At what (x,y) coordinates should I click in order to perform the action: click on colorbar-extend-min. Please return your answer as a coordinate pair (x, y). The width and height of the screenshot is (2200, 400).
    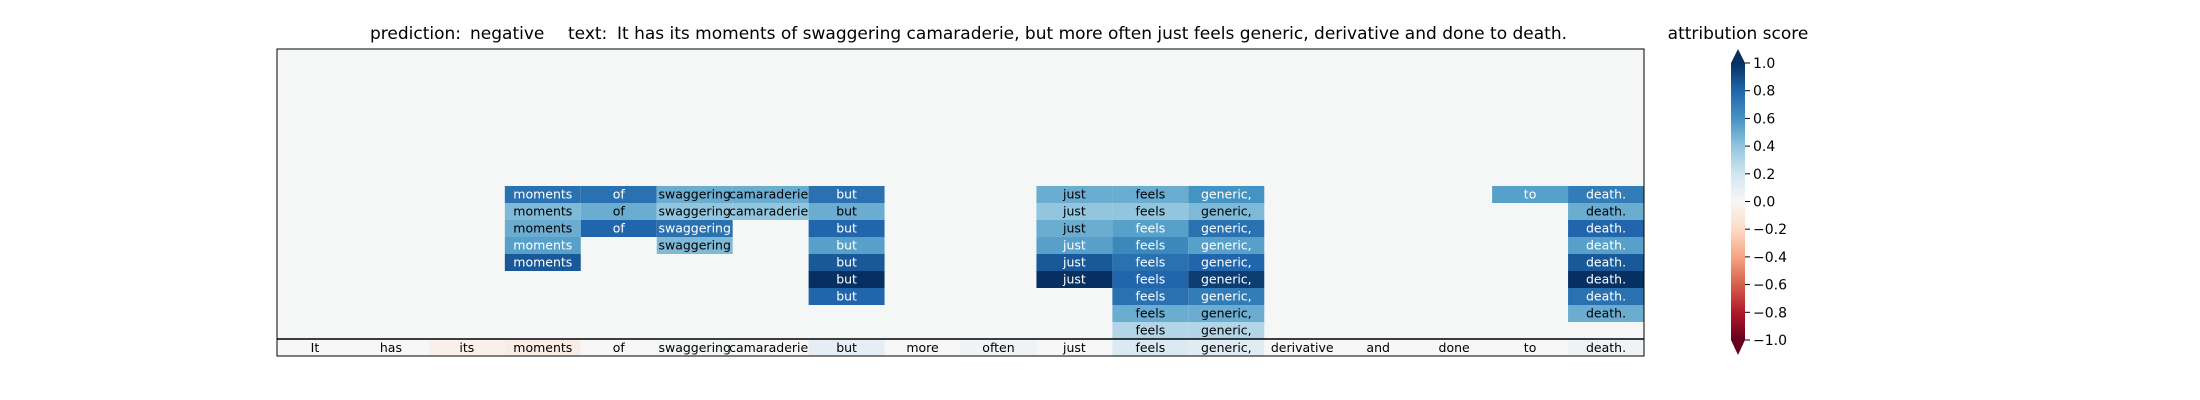
    Looking at the image, I should click on (1738, 347).